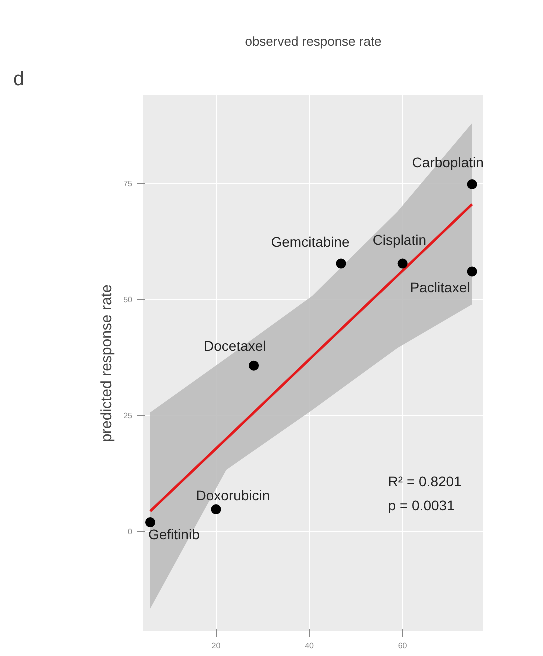 The width and height of the screenshot is (543, 656). I want to click on annotation: R² = 0.8201, so click(425, 481).